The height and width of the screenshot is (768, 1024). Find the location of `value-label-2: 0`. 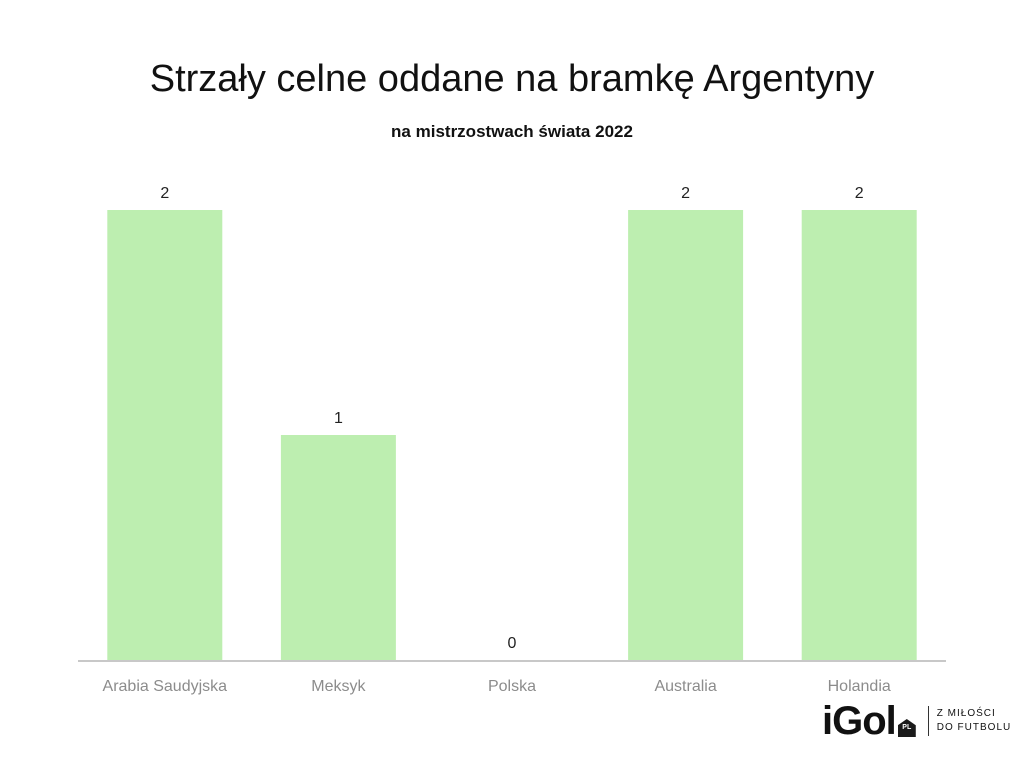

value-label-2: 0 is located at coordinates (512, 643).